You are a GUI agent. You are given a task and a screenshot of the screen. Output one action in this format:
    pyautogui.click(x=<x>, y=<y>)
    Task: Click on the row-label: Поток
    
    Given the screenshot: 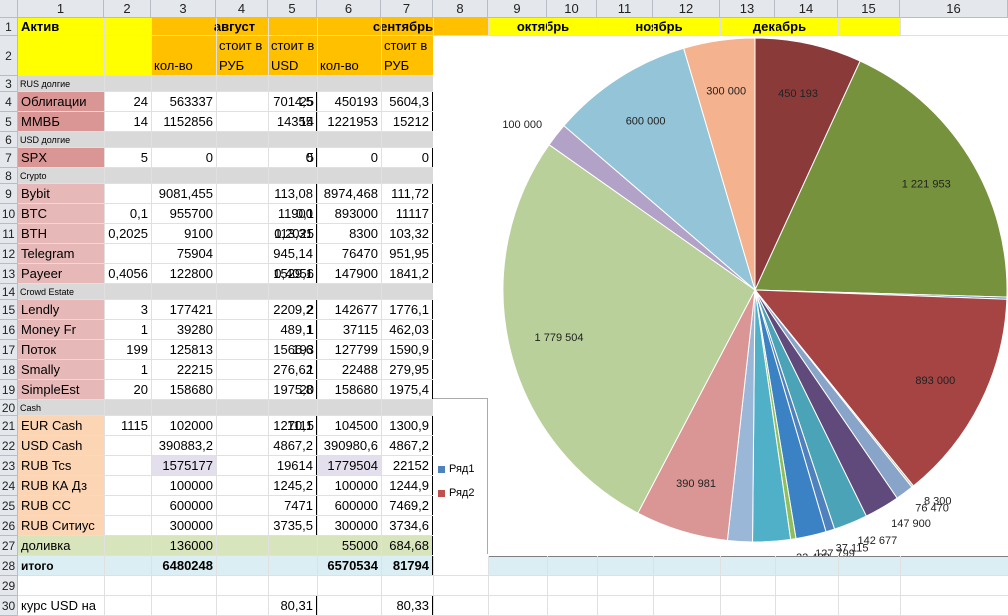 What is the action you would take?
    pyautogui.click(x=61, y=350)
    